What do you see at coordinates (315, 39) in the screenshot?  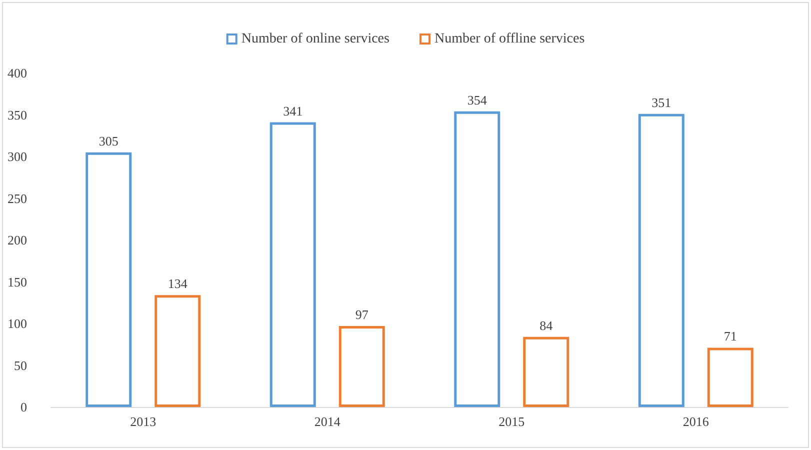 I see `legend-label: Number of online services` at bounding box center [315, 39].